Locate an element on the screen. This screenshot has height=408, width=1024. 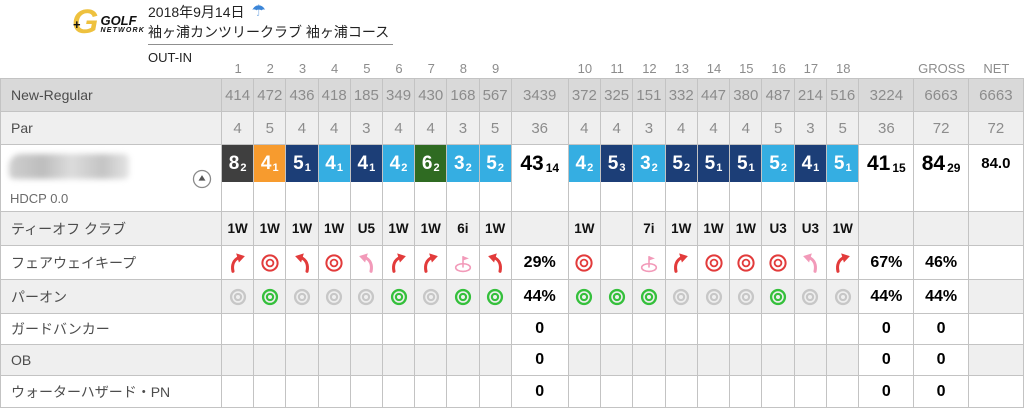
score-total-value: 84 is located at coordinates (933, 163).